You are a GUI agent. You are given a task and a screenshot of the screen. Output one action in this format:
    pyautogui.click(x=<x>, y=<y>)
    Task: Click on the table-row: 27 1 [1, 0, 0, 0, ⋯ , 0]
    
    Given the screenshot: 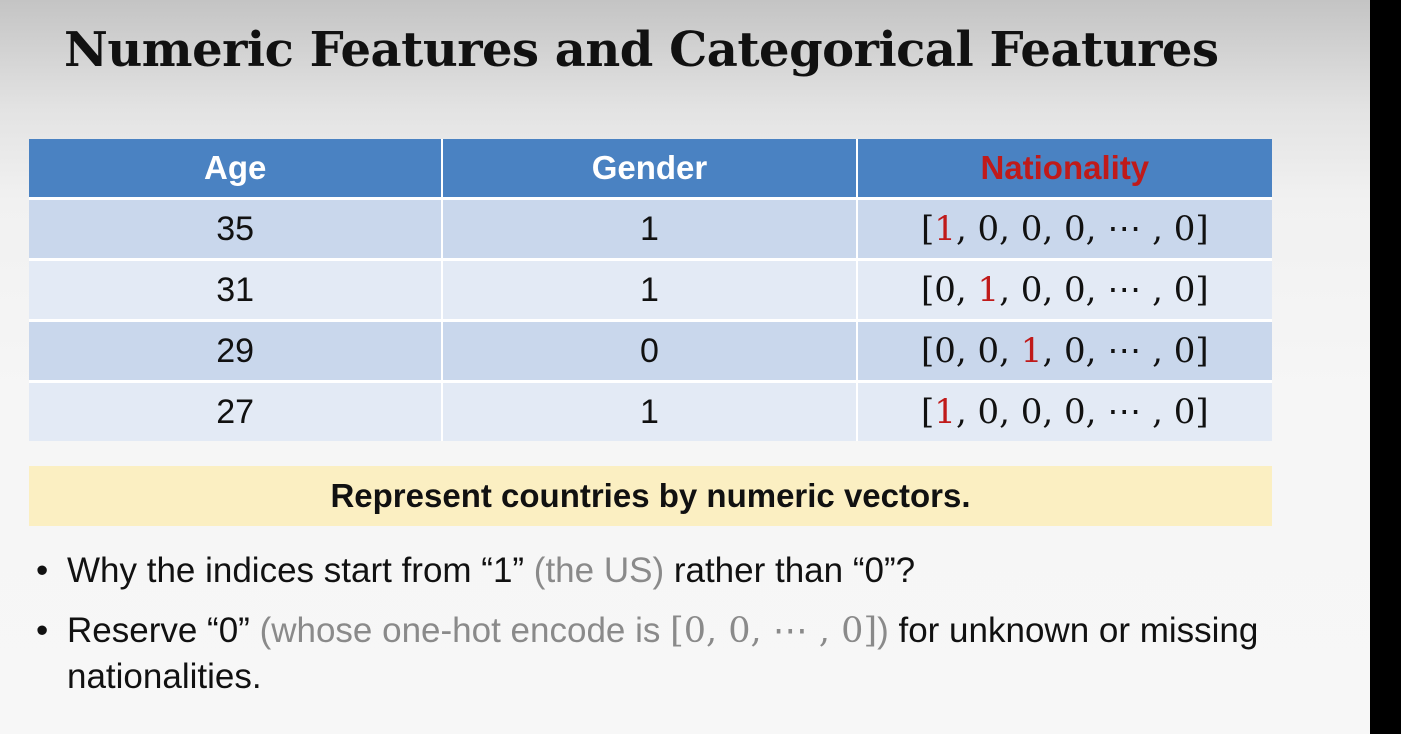 What is the action you would take?
    pyautogui.click(x=650, y=412)
    